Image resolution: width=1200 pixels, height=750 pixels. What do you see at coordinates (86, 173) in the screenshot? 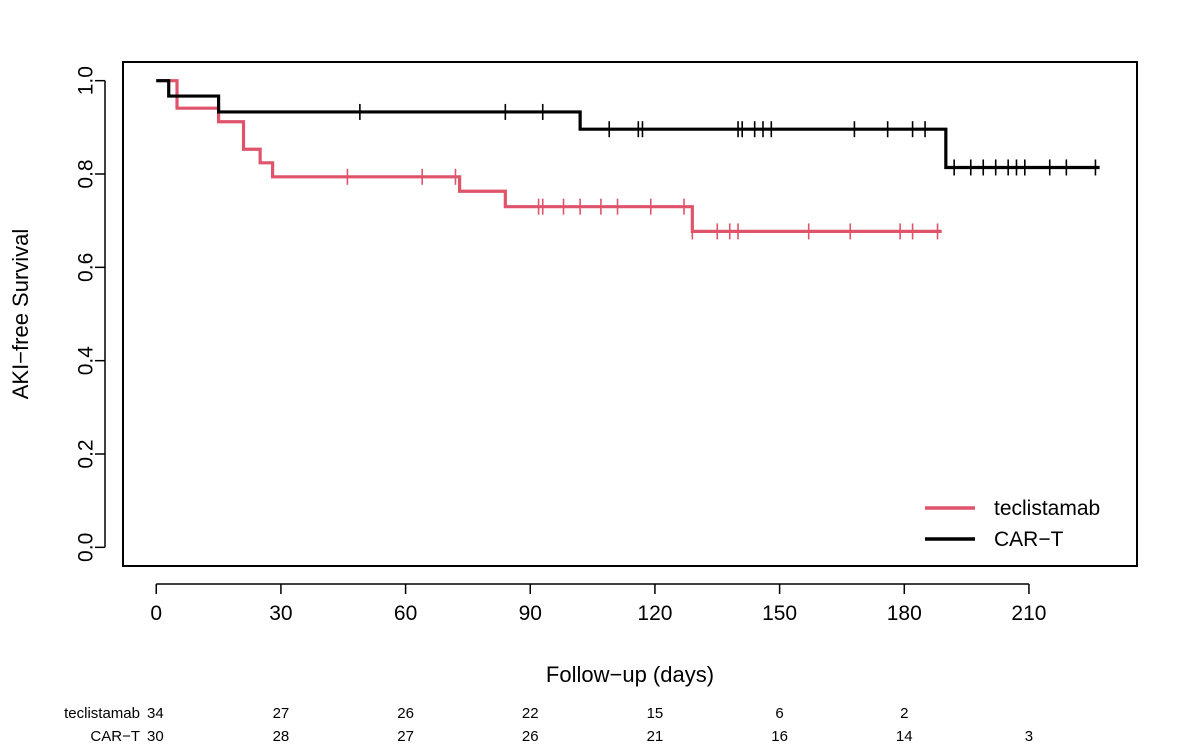
I see `y-tick-label: 0.8` at bounding box center [86, 173].